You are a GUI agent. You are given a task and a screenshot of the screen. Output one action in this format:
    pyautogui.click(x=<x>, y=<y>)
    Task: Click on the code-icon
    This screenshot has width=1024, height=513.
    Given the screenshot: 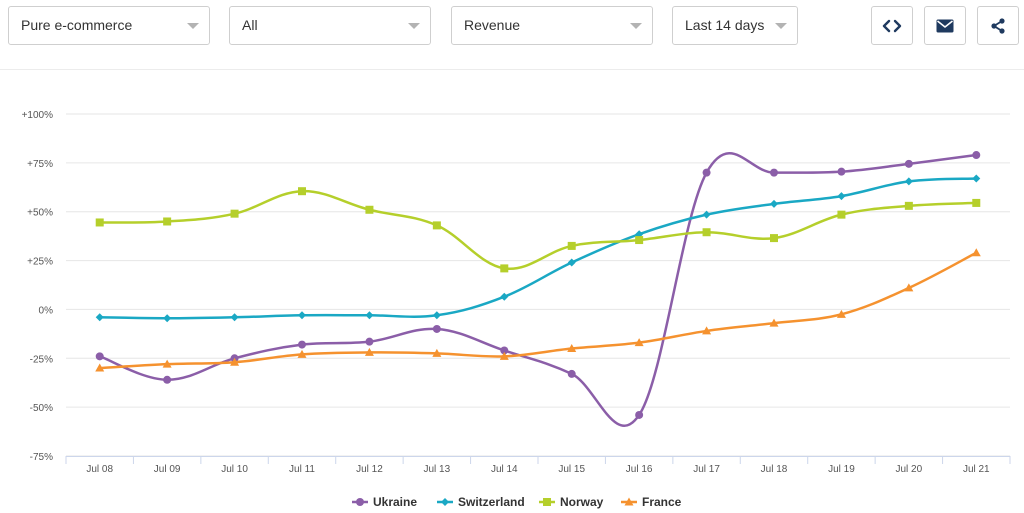 What is the action you would take?
    pyautogui.click(x=892, y=25)
    